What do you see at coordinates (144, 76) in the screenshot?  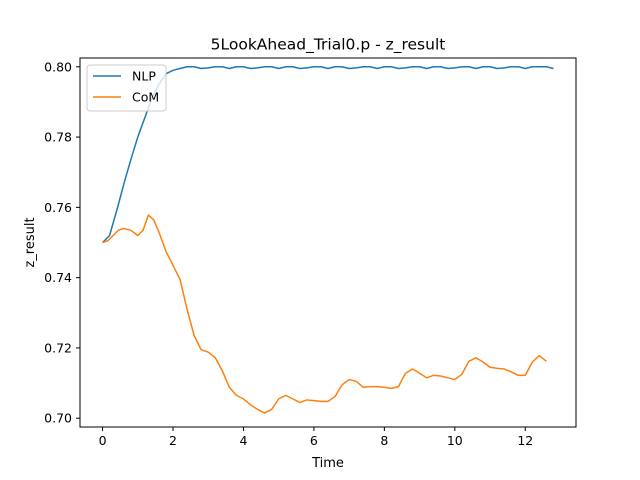 I see `legend-label-nlp: NLP` at bounding box center [144, 76].